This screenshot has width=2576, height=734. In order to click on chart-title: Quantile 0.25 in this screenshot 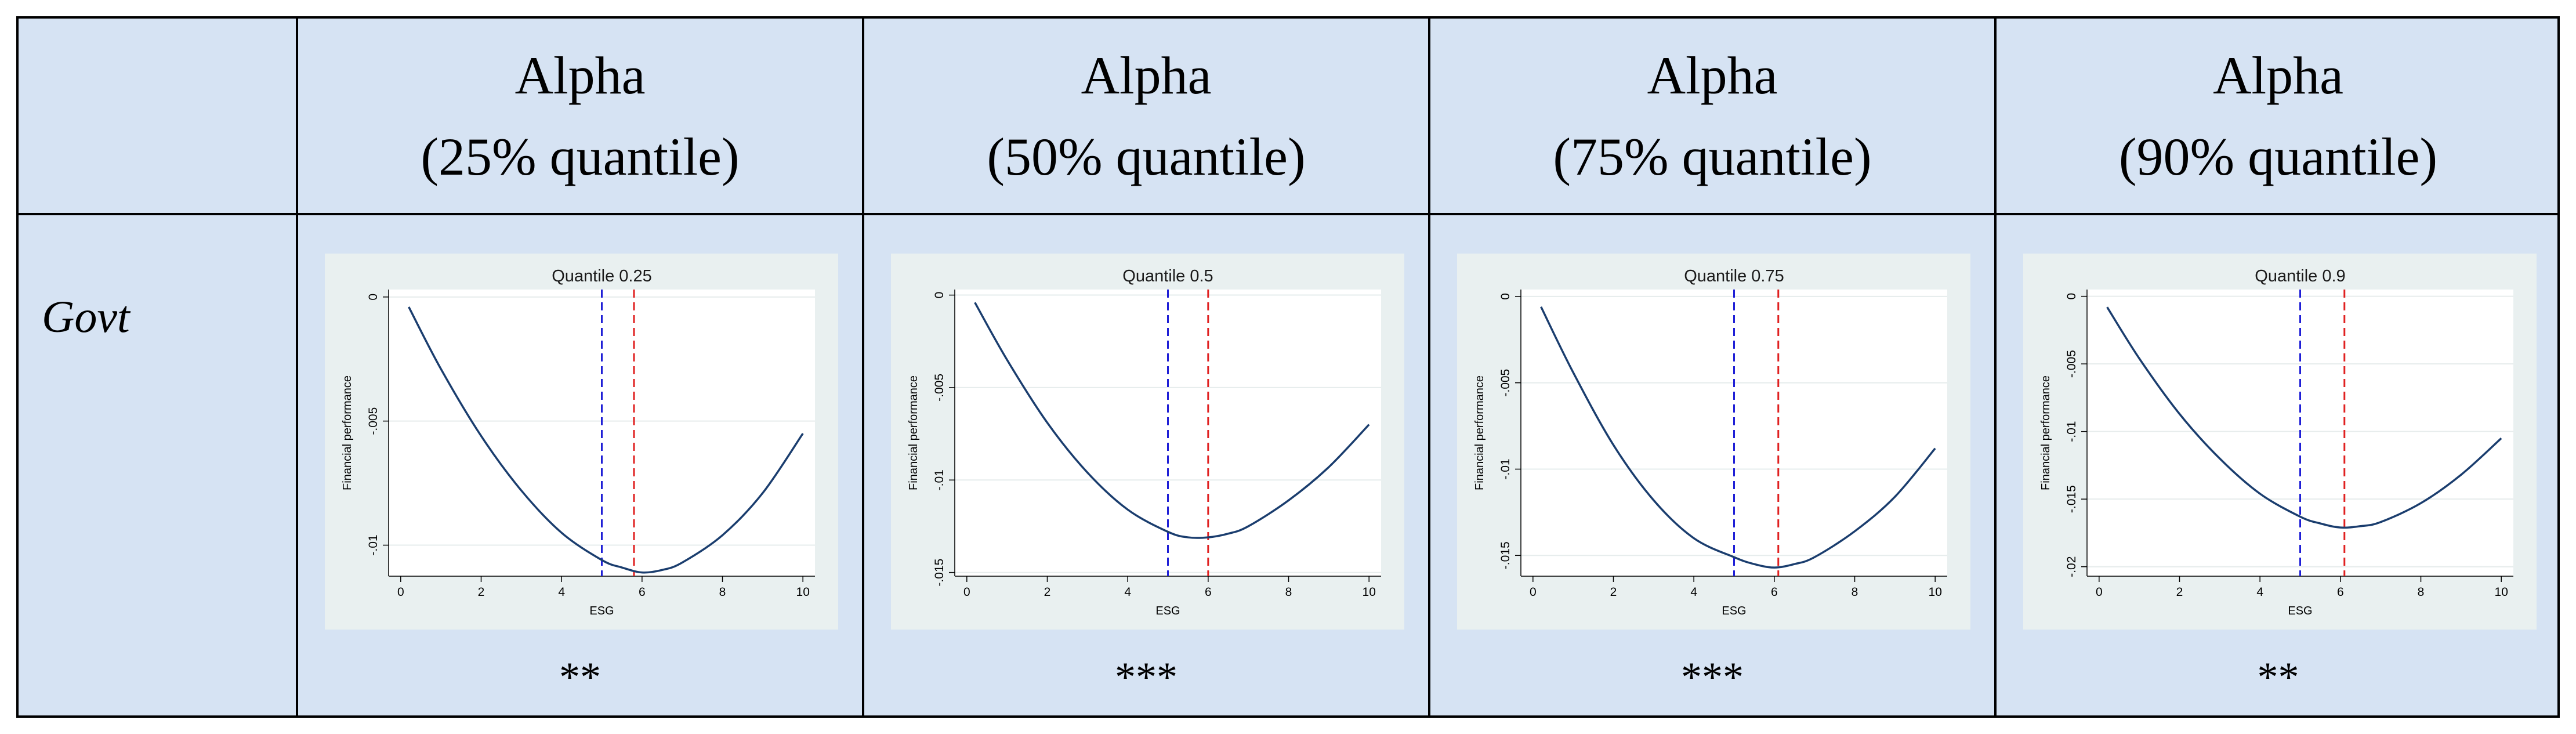, I will do `click(602, 276)`.